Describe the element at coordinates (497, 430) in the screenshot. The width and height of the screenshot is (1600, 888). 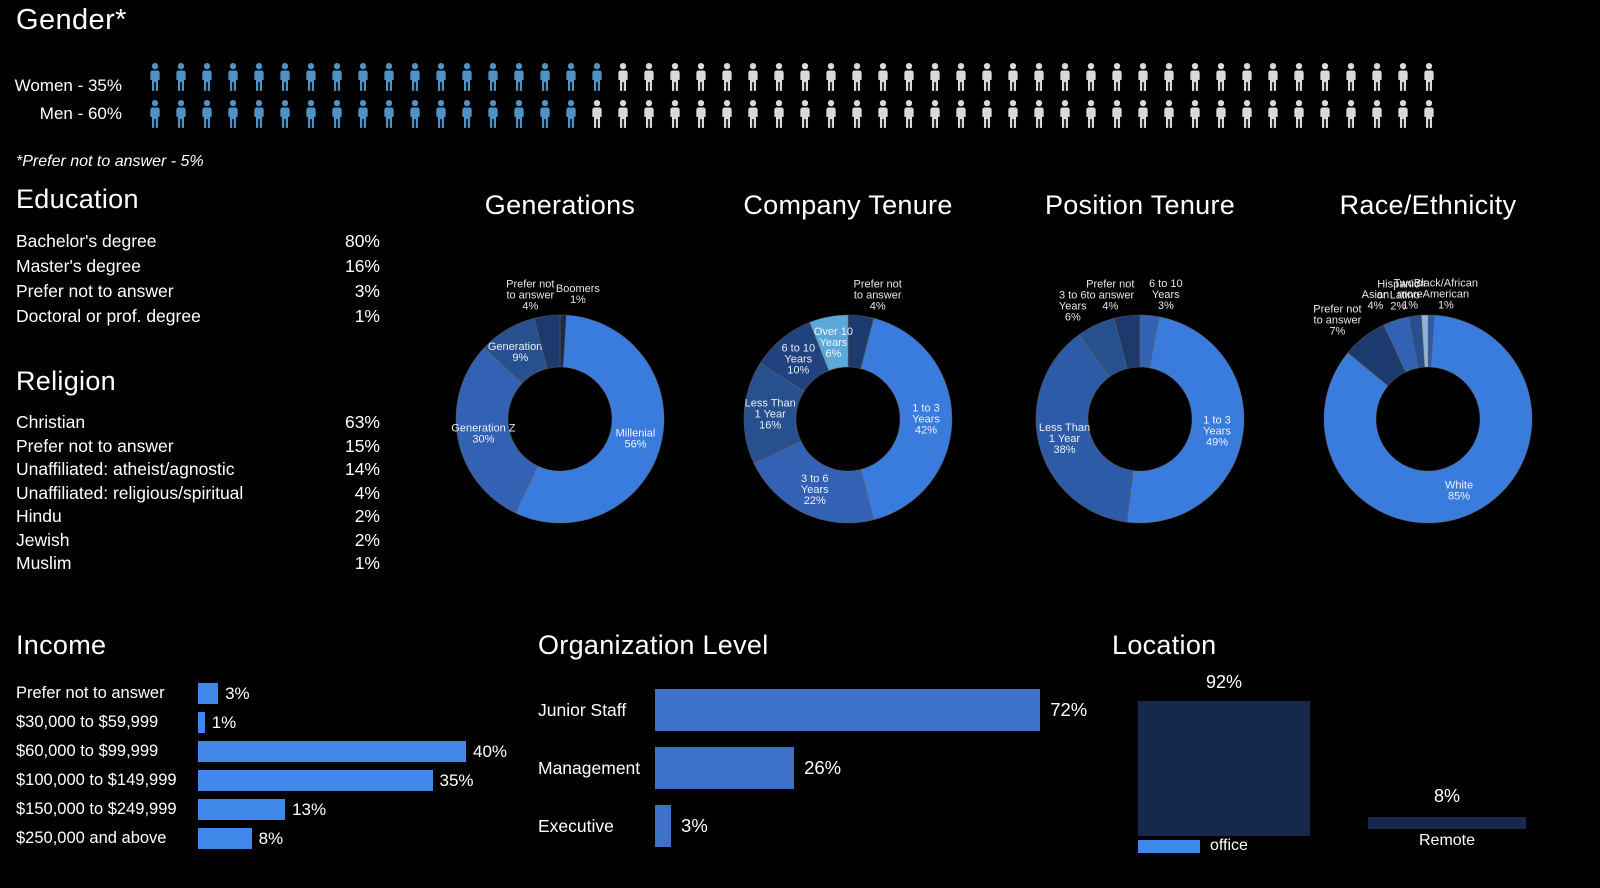
I see `donut-slice-generation-z` at that location.